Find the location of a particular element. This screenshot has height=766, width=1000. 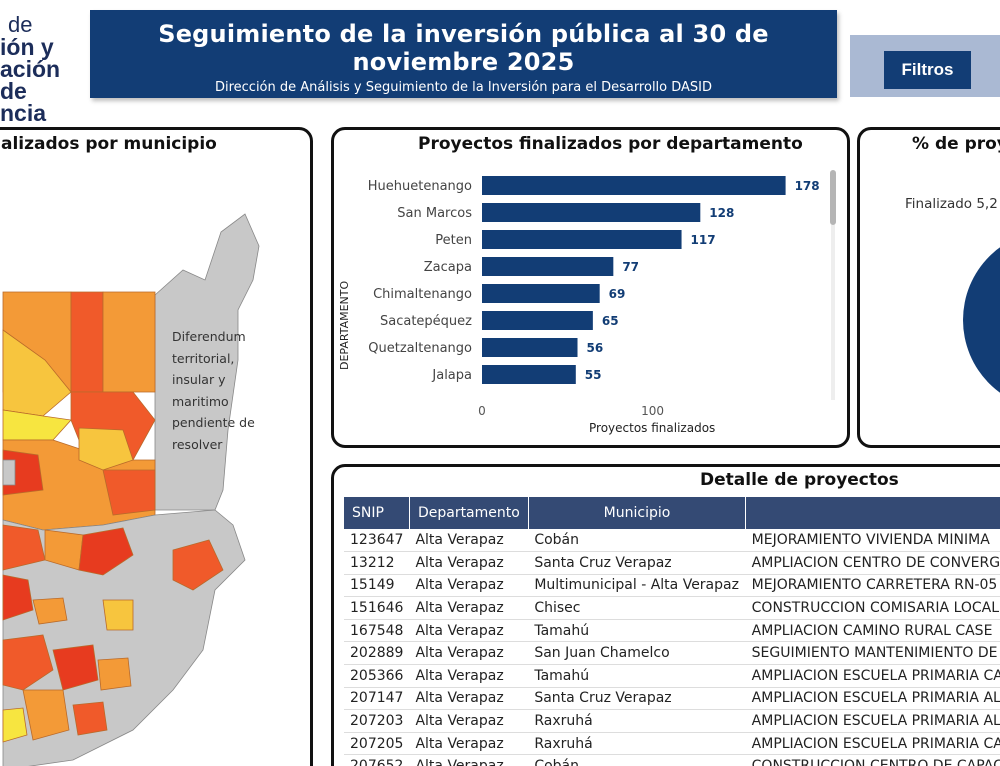

cell-municipio: Chisec is located at coordinates (637, 608).